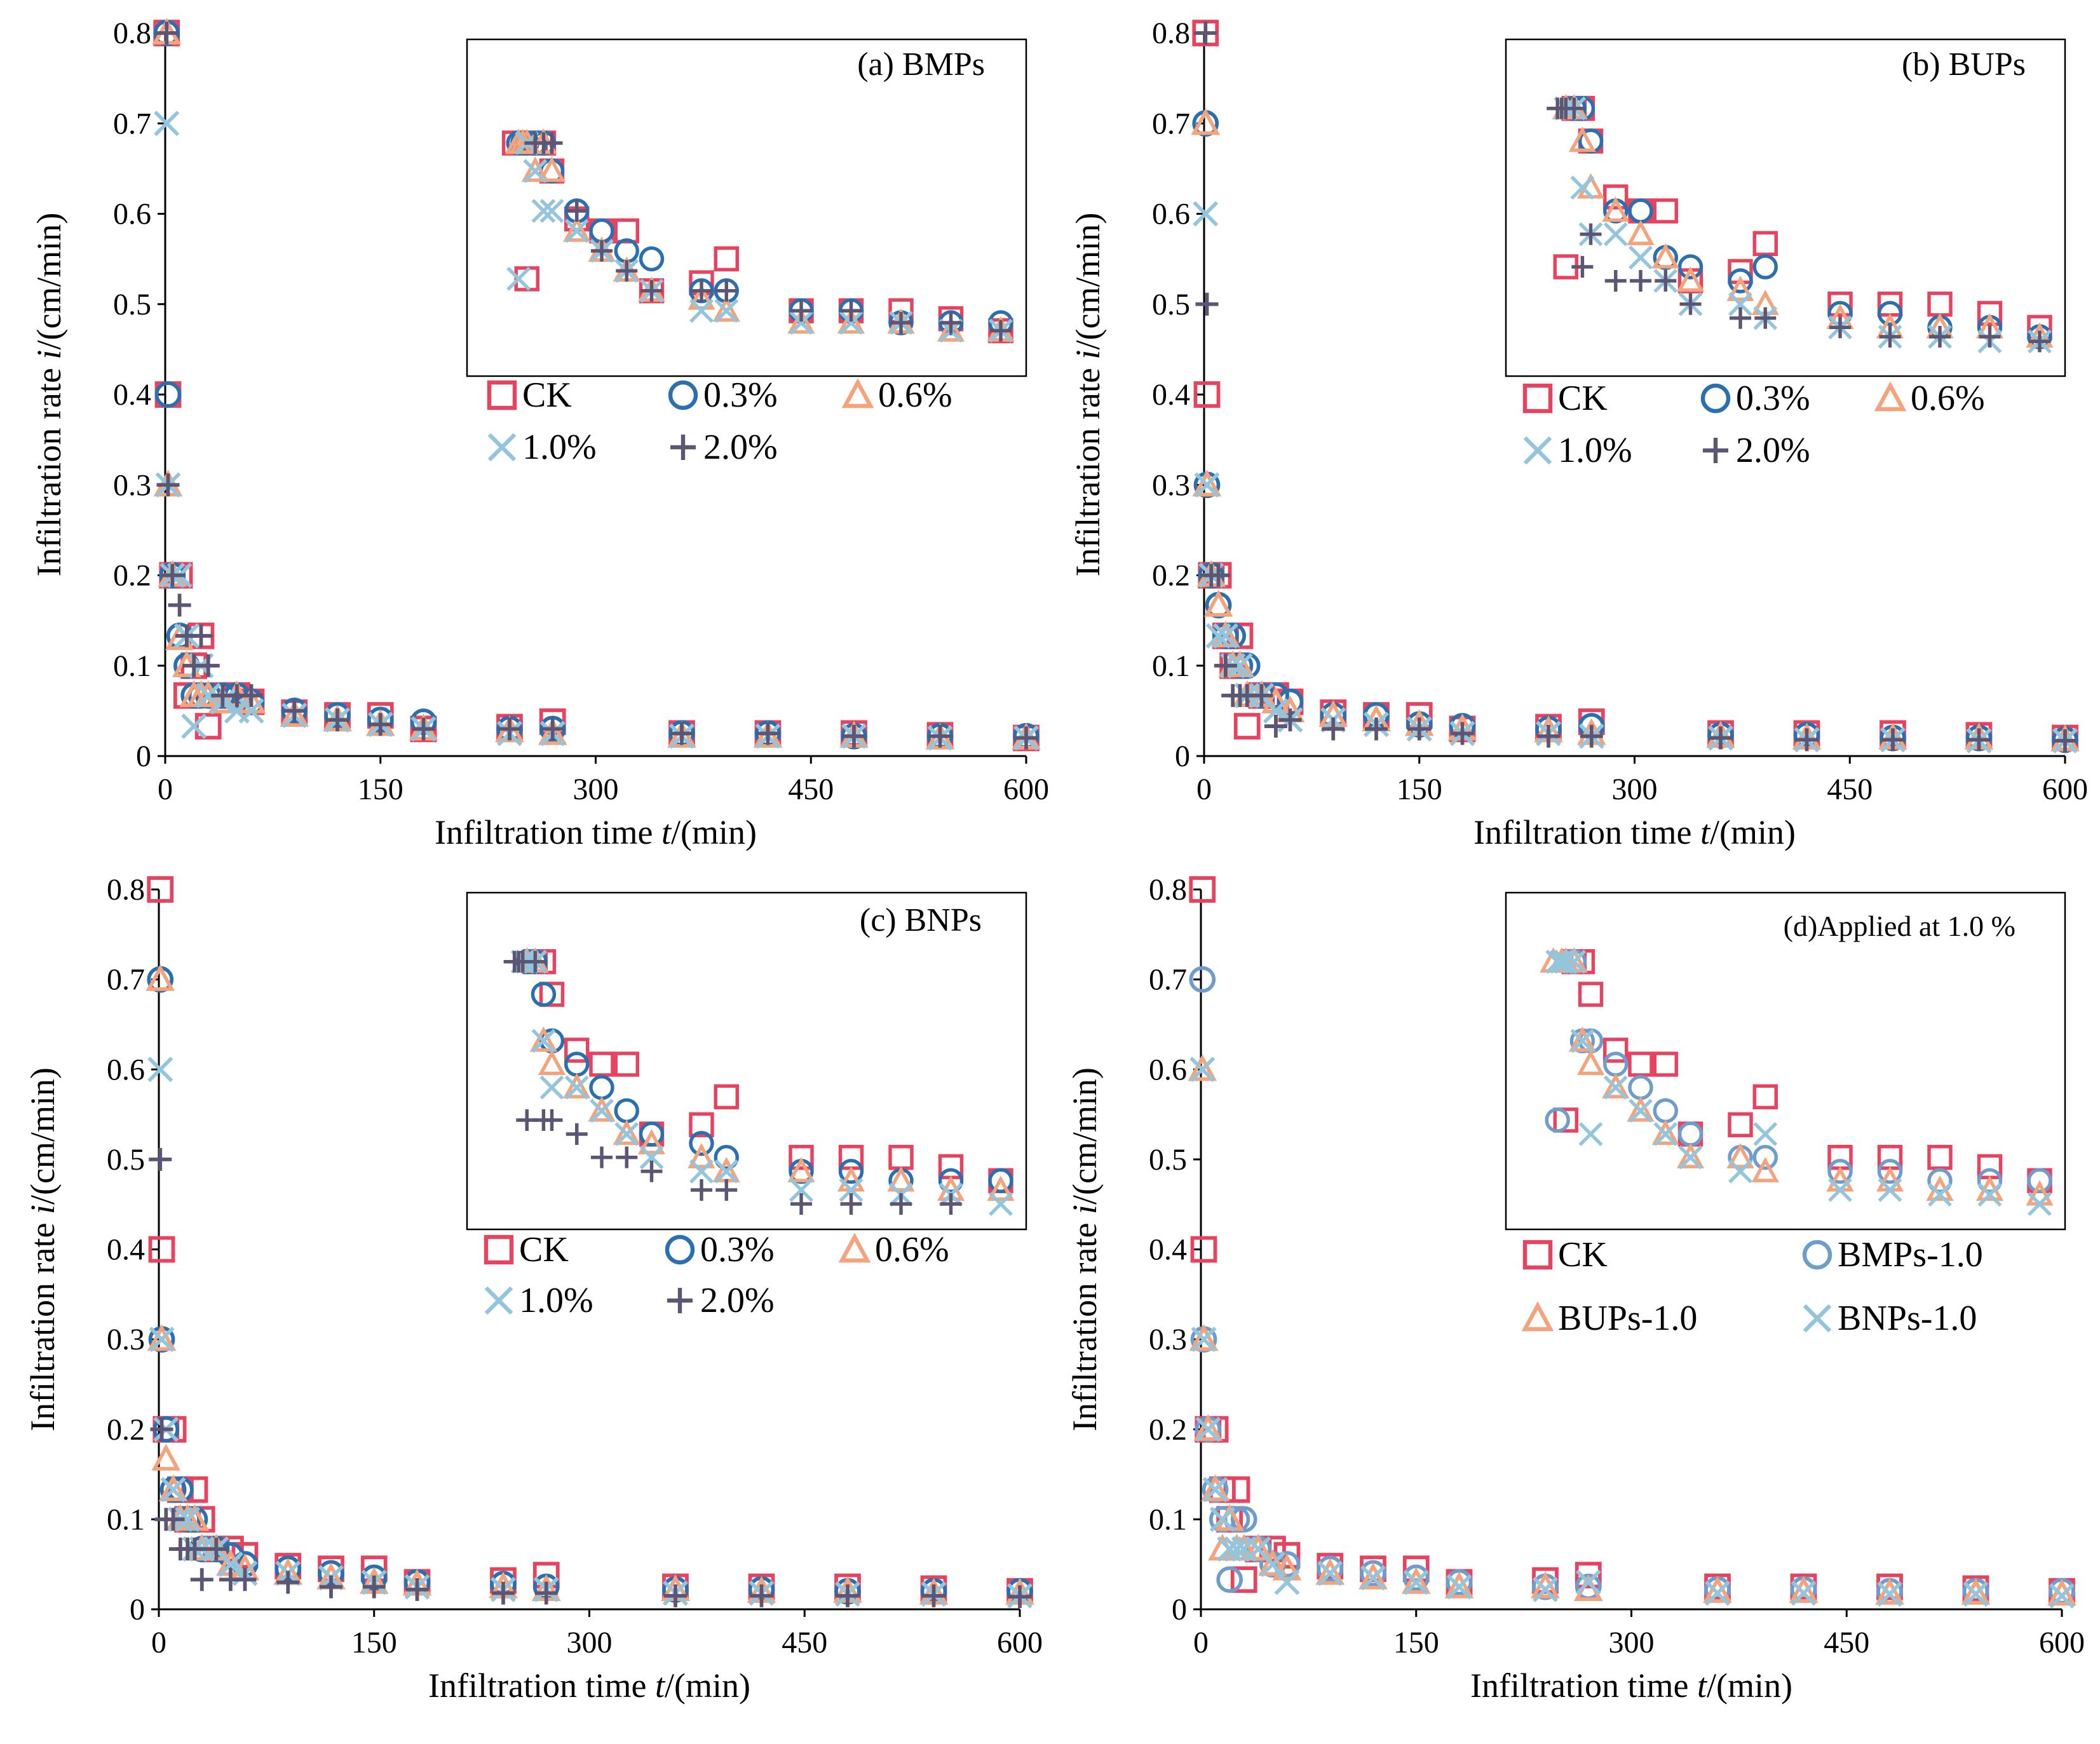  Describe the element at coordinates (1182, 757) in the screenshot. I see `y-tick-label: 0` at that location.